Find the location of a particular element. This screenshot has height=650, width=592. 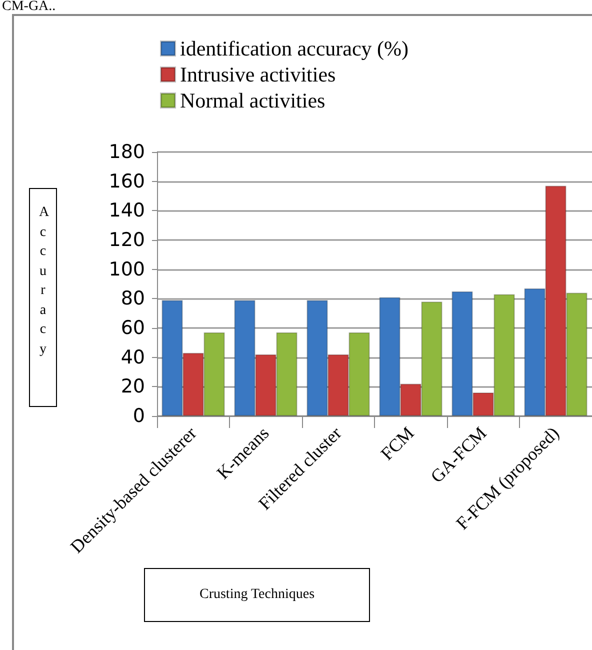

legend-label: Intrusive activities is located at coordinates (258, 74).